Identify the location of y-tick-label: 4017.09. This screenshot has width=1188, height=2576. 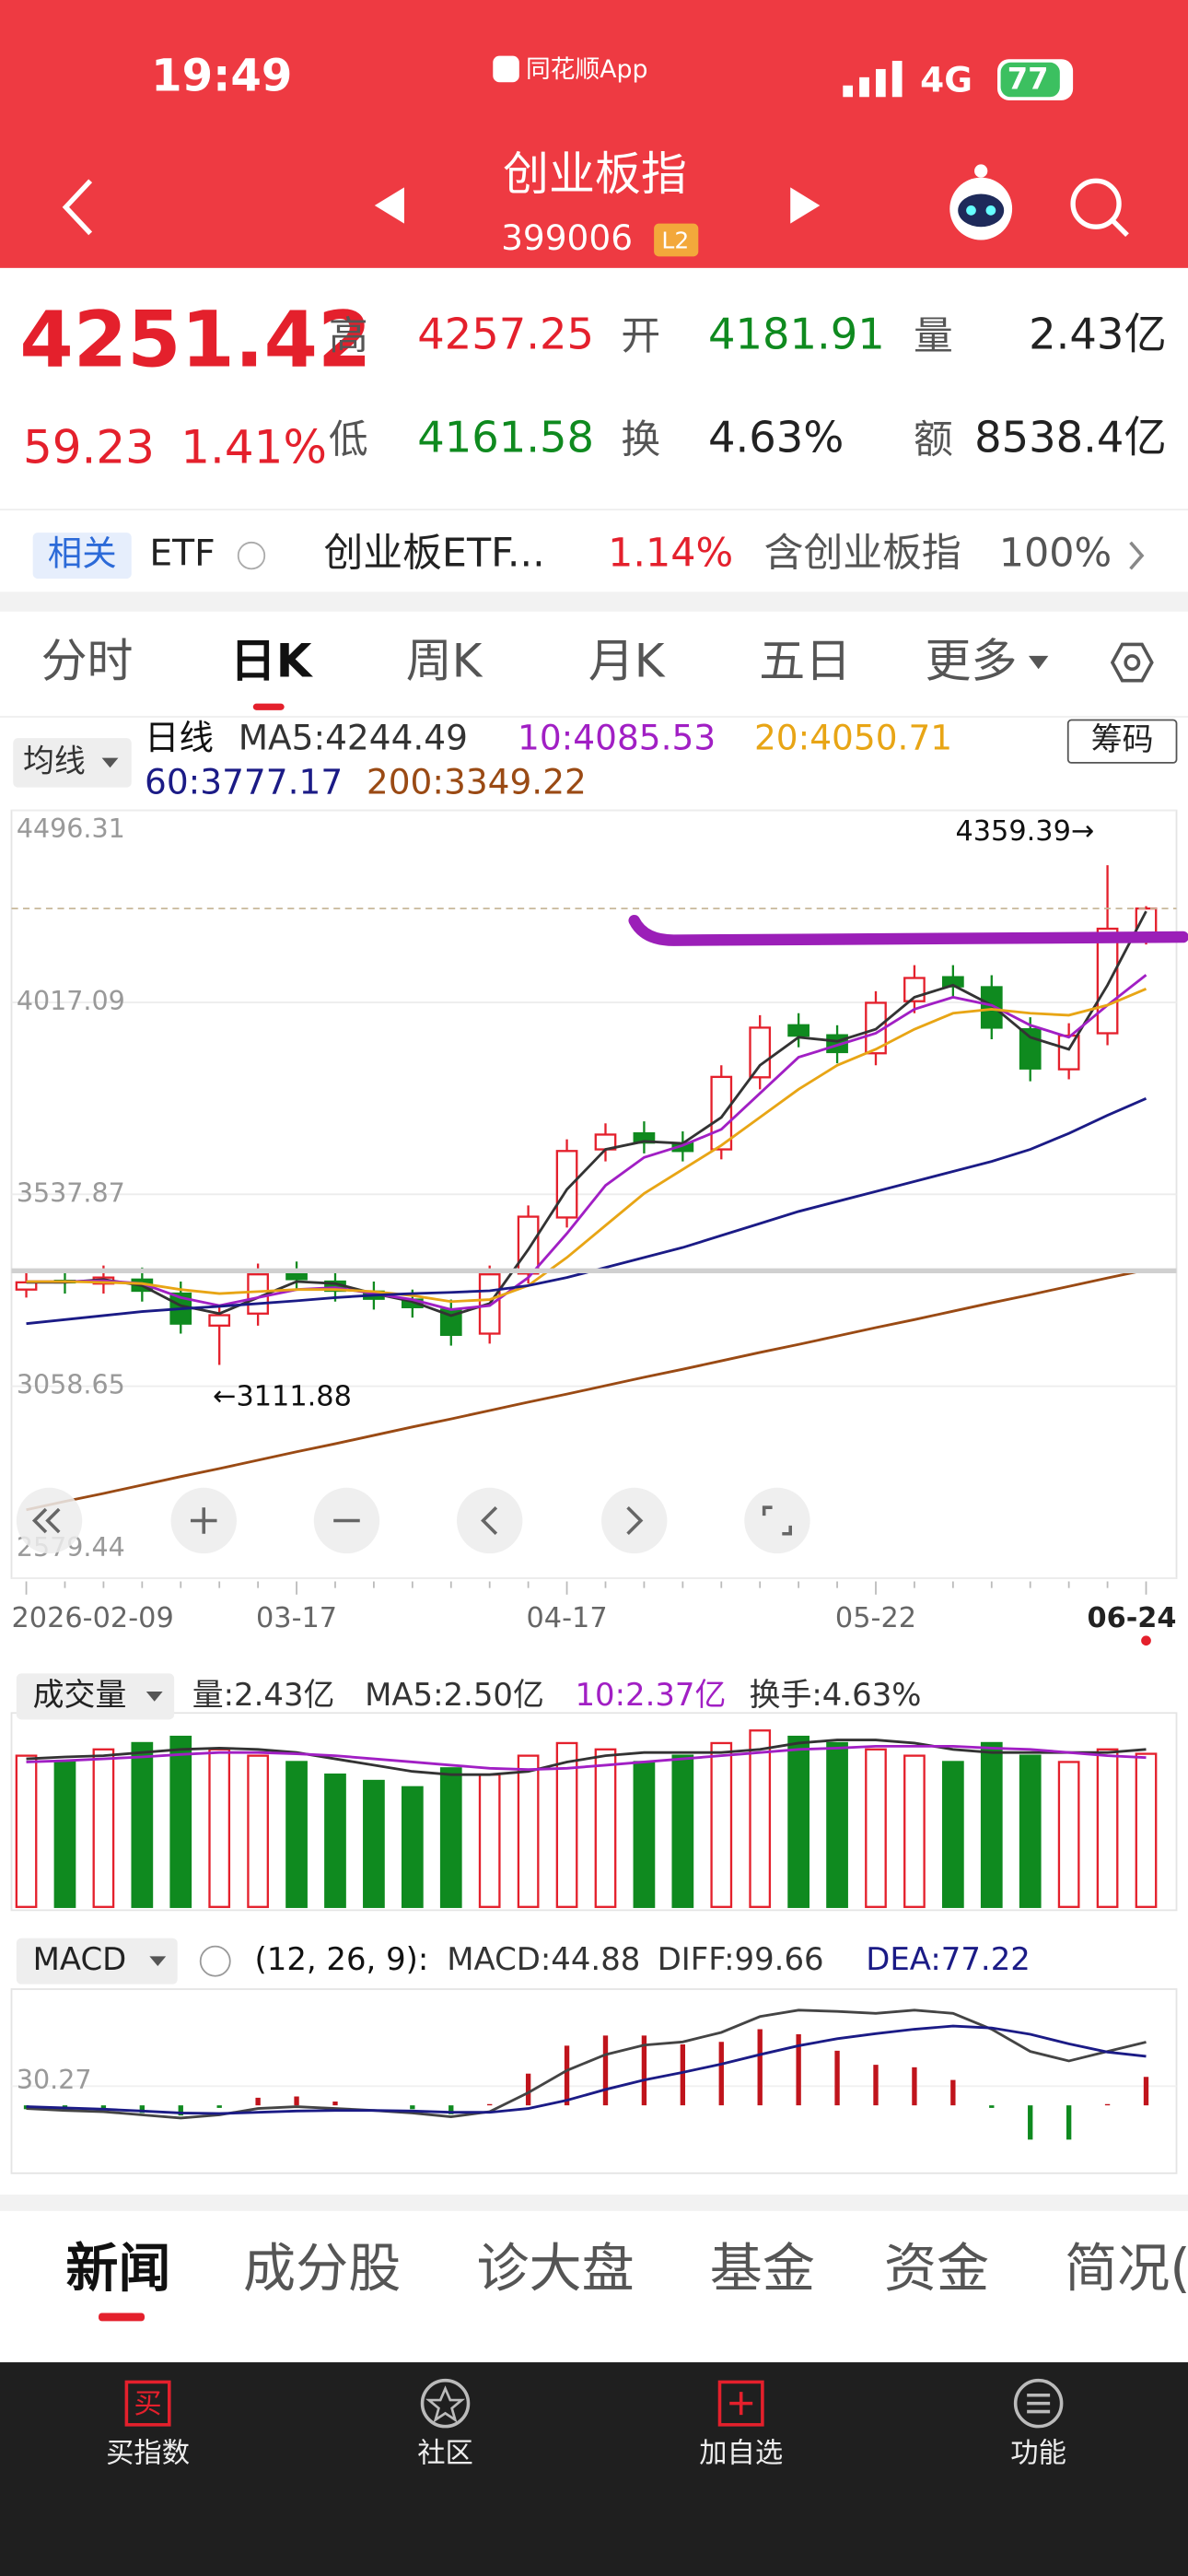
(71, 1001).